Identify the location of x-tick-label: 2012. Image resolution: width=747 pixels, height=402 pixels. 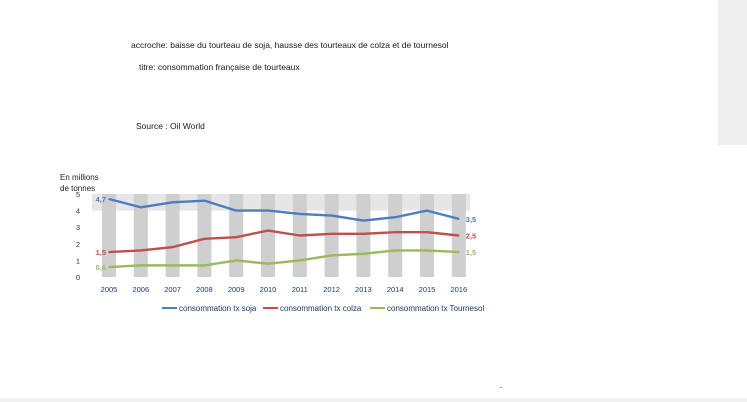
(331, 289).